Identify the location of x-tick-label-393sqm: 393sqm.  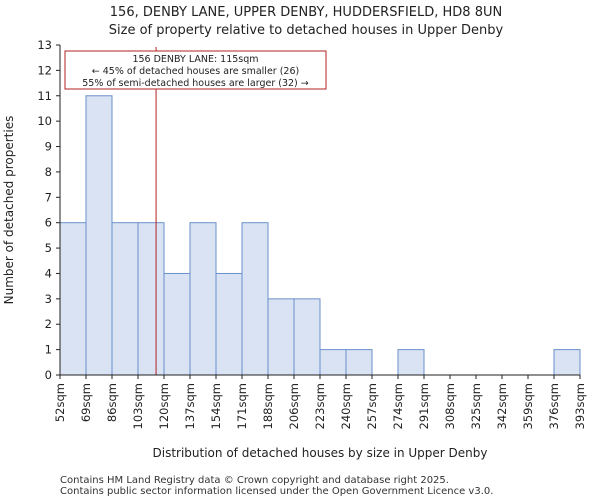
(580, 406).